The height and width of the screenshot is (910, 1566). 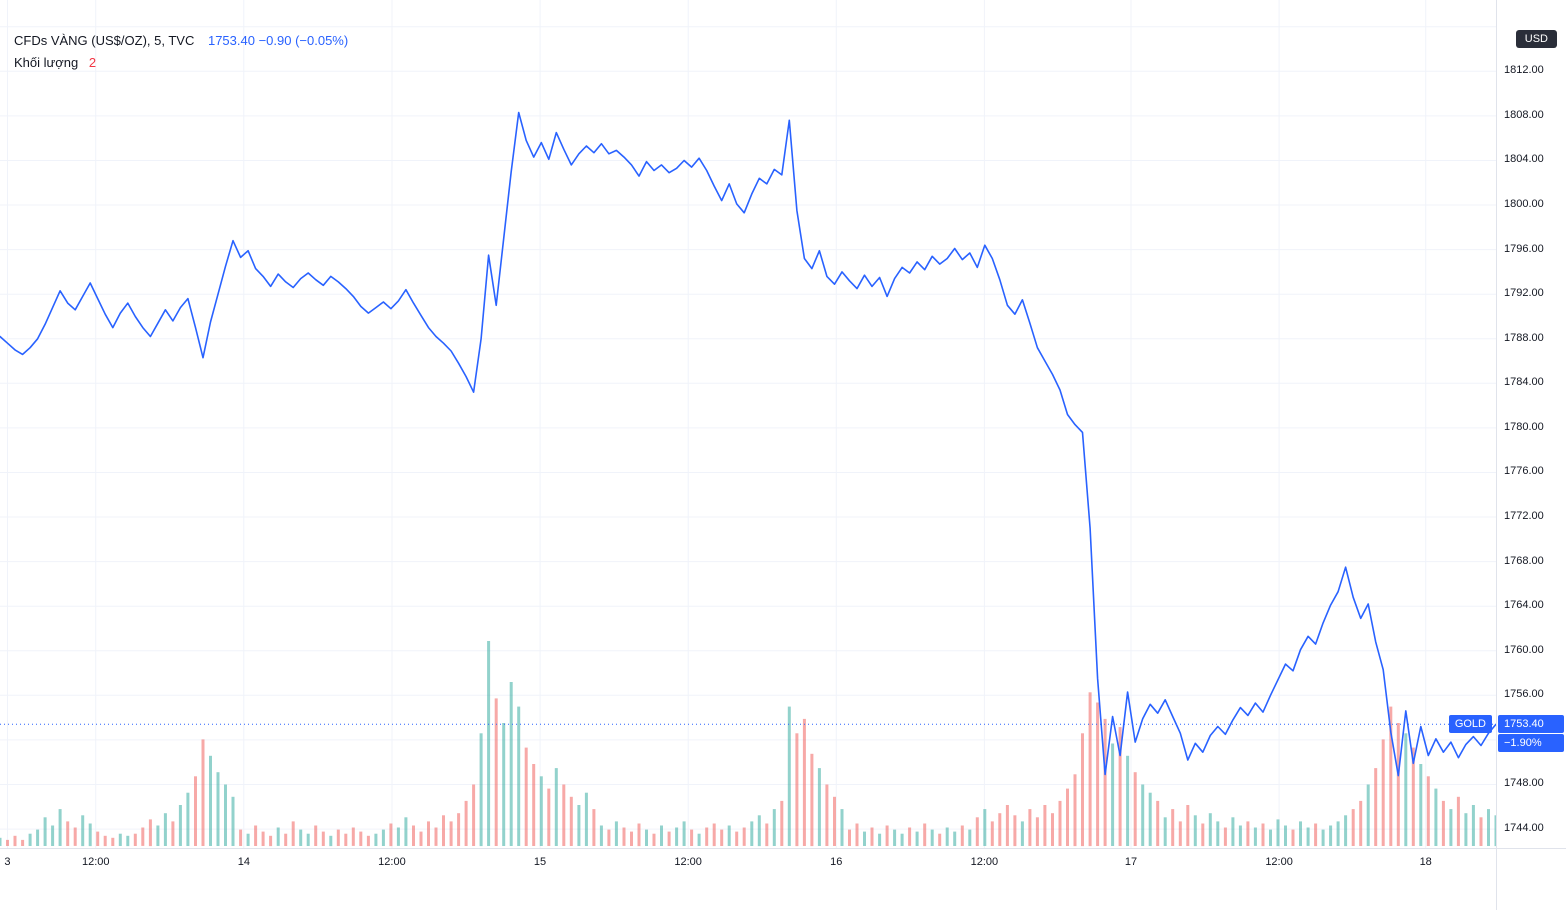 What do you see at coordinates (1524, 114) in the screenshot?
I see `price-tick-label: 1808.00` at bounding box center [1524, 114].